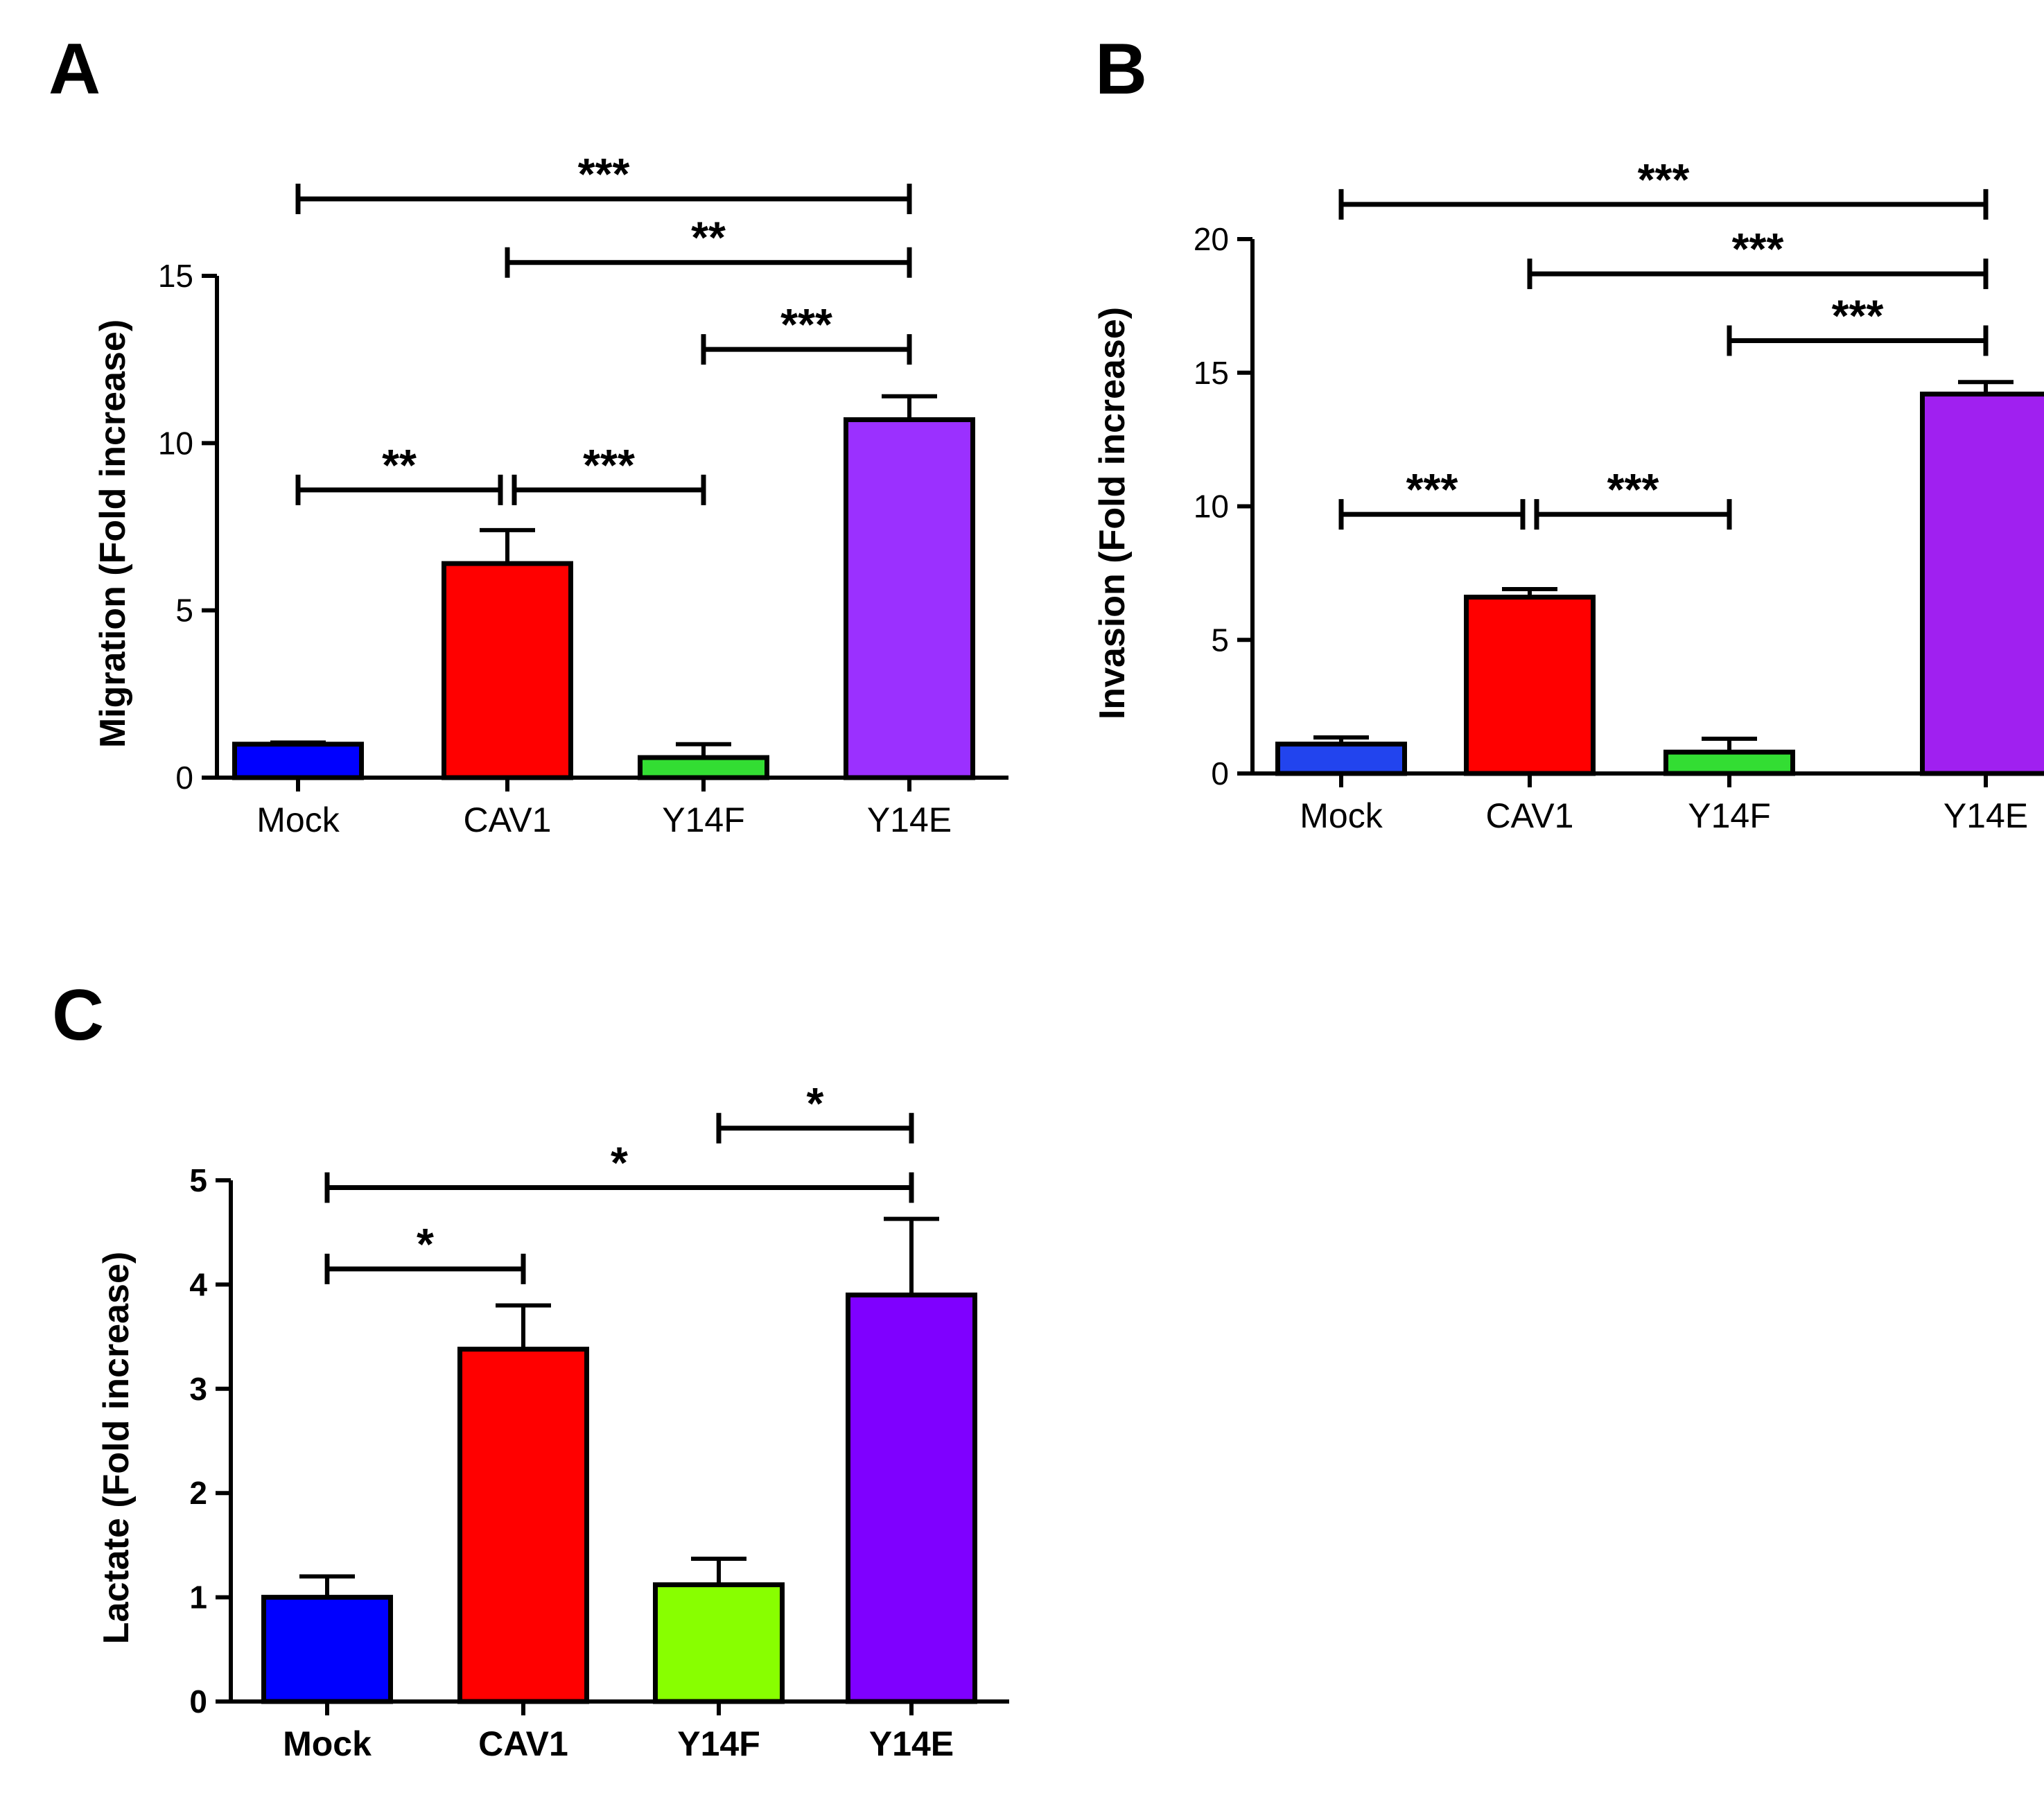  What do you see at coordinates (523, 1743) in the screenshot?
I see `panel-c-category-label: CAV1` at bounding box center [523, 1743].